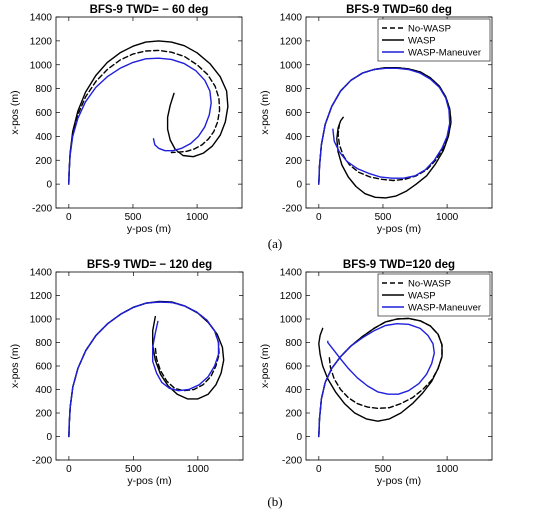 This screenshot has height=512, width=550. Describe the element at coordinates (274, 501) in the screenshot. I see `panel-label-b: (b)` at that location.